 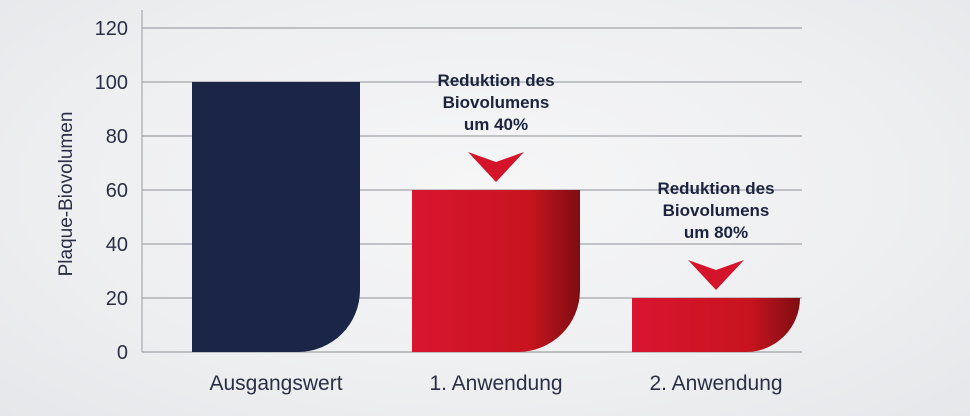 What do you see at coordinates (715, 383) in the screenshot?
I see `category-label: 2. Anwendung` at bounding box center [715, 383].